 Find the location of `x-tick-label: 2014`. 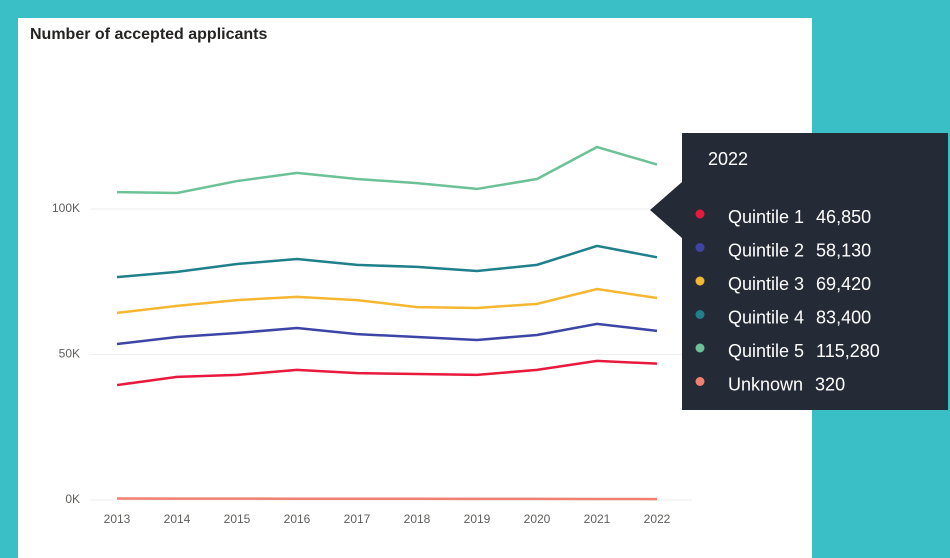

x-tick-label: 2014 is located at coordinates (177, 519).